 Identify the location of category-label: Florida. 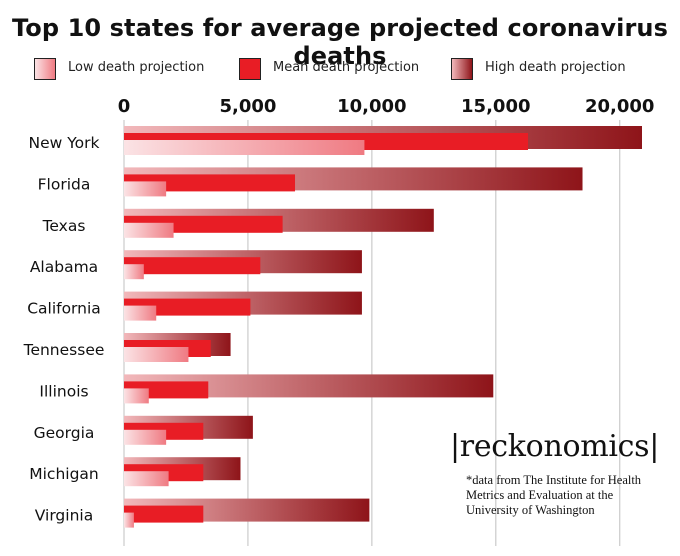
(64, 184).